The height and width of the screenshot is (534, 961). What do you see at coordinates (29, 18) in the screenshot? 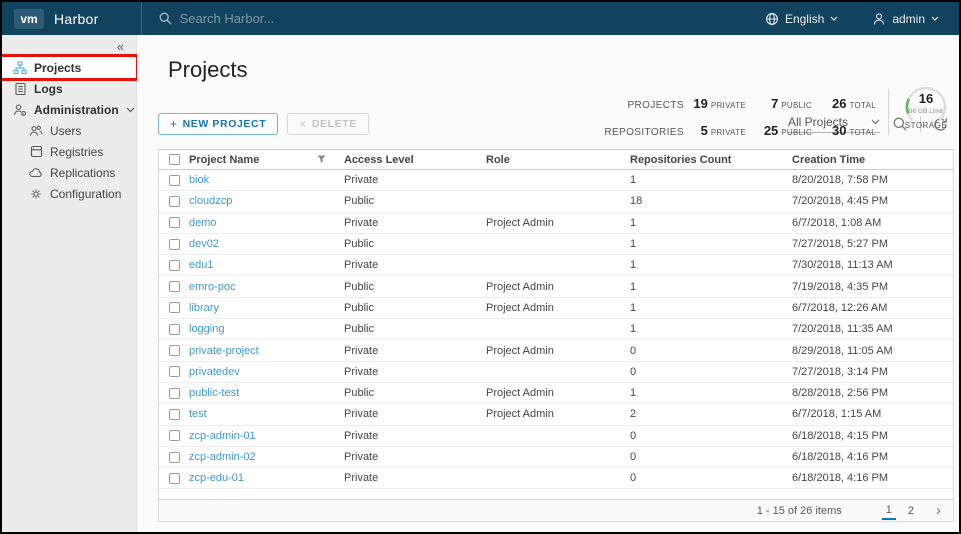
I see `vmware-logo: vm` at bounding box center [29, 18].